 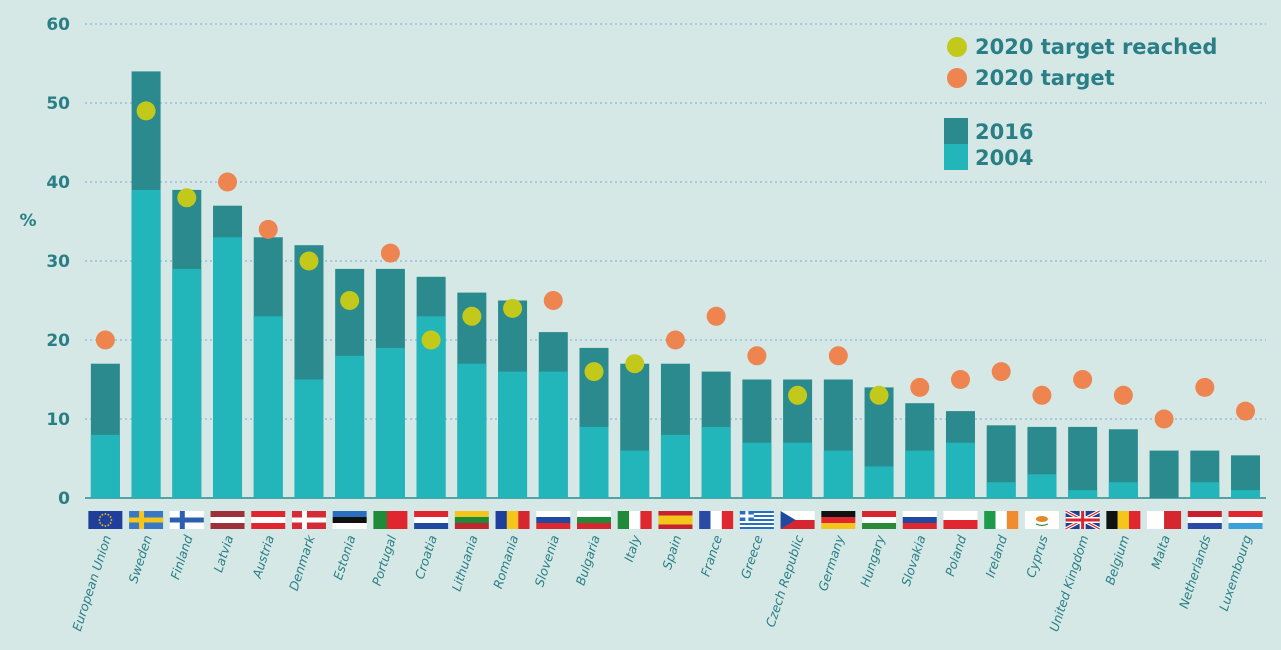 What do you see at coordinates (187, 198) in the screenshot?
I see `target-reached-marker-finland` at bounding box center [187, 198].